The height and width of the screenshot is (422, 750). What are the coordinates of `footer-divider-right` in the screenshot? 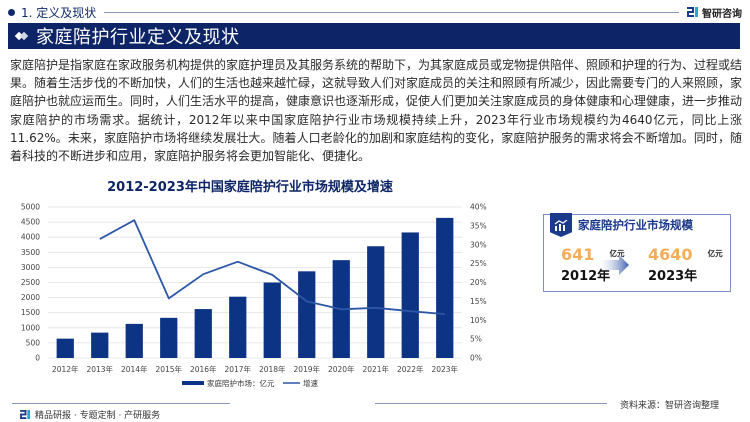 It's located at (491, 403).